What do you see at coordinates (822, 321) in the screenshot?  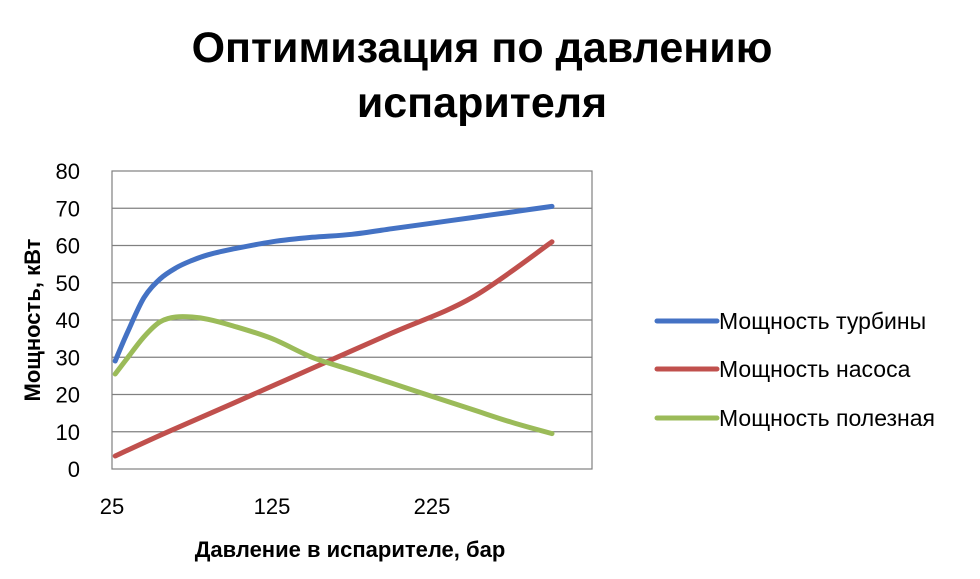 I see `legend-label: Мощность турбины` at bounding box center [822, 321].